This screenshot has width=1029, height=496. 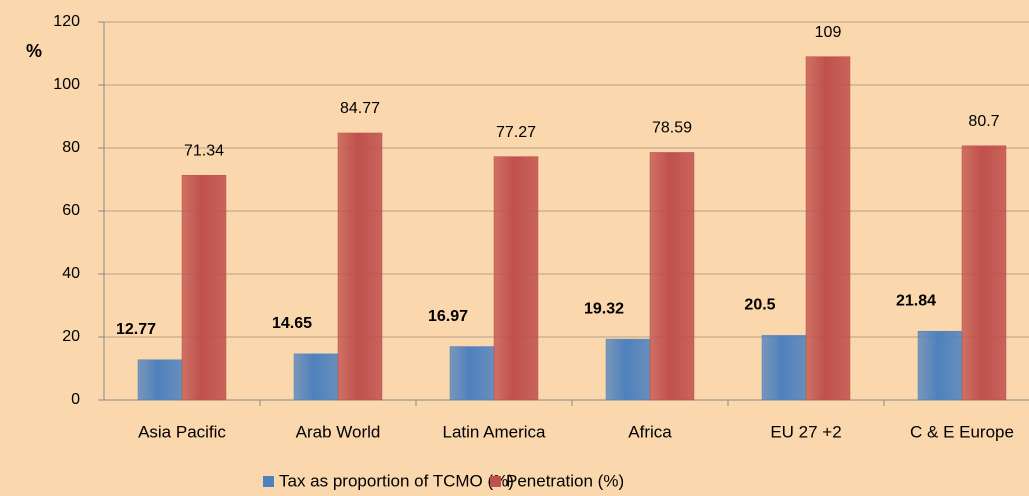 I want to click on value-label: 14.65, so click(x=292, y=323).